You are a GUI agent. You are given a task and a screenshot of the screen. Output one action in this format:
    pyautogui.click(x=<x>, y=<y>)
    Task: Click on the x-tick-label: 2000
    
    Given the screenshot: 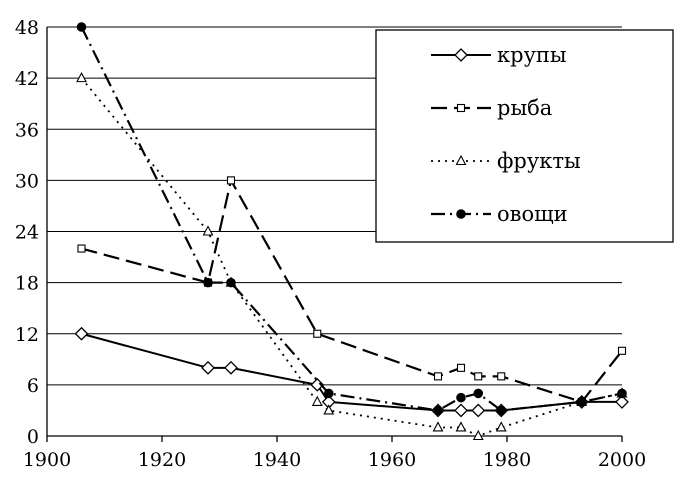 What is the action you would take?
    pyautogui.click(x=622, y=460)
    